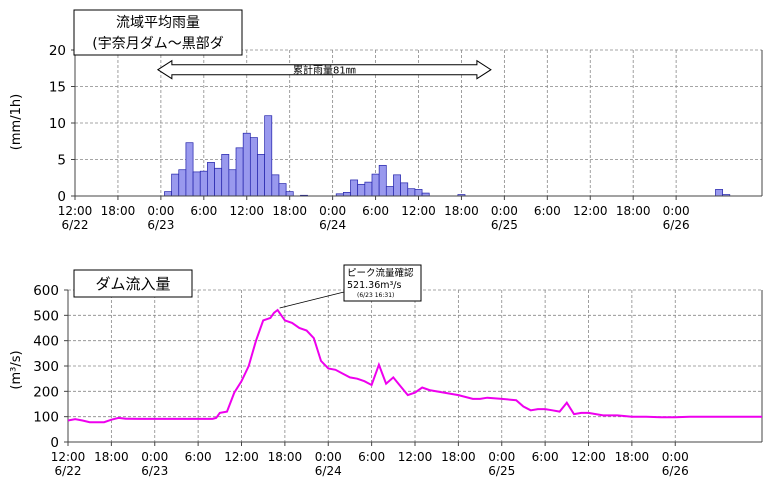  What do you see at coordinates (380, 273) in the screenshot?
I see `peak-callout-line1: ピーク流量確認` at bounding box center [380, 273].